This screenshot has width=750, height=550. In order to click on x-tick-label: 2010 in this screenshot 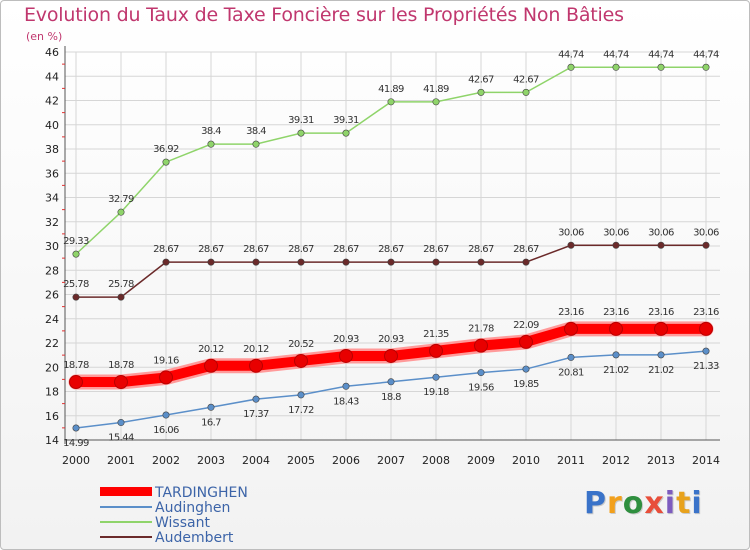, I will do `click(526, 460)`.